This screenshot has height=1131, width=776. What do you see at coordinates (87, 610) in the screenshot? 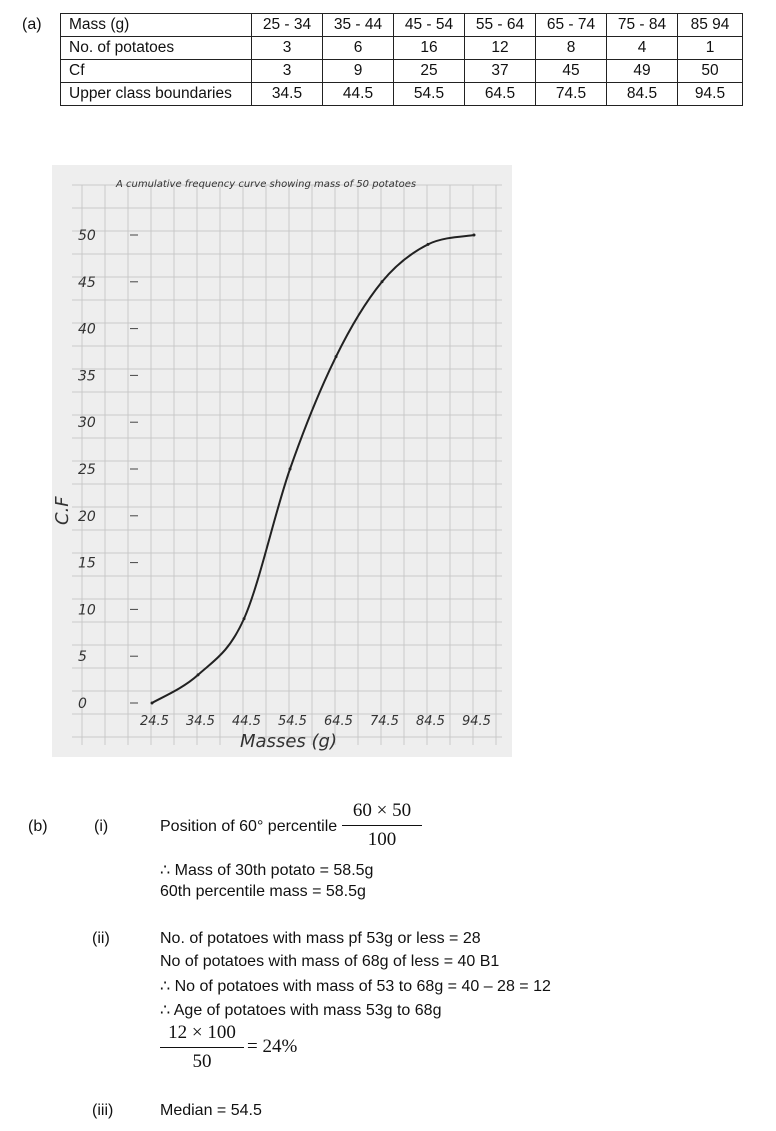
I see `y-tick-label: 10` at bounding box center [87, 610].